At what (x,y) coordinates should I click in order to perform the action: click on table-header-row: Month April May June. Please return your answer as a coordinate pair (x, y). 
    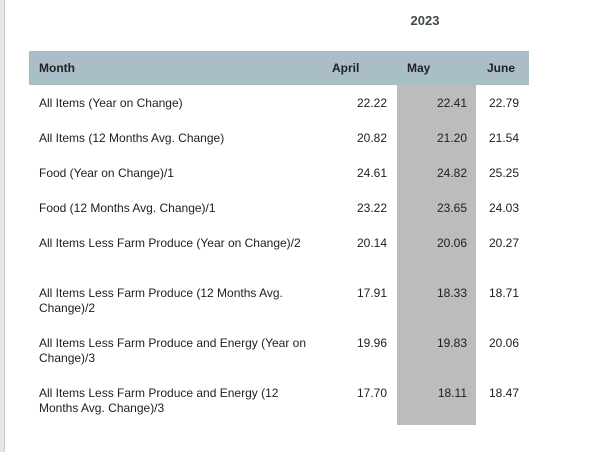
    Looking at the image, I should click on (279, 68).